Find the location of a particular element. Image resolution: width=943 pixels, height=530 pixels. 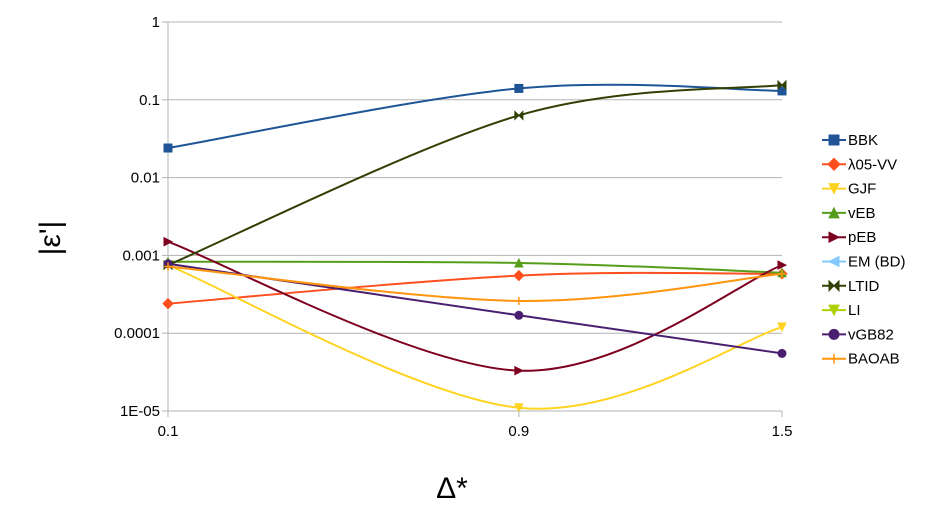

legend-item-veb: vEB is located at coordinates (849, 213).